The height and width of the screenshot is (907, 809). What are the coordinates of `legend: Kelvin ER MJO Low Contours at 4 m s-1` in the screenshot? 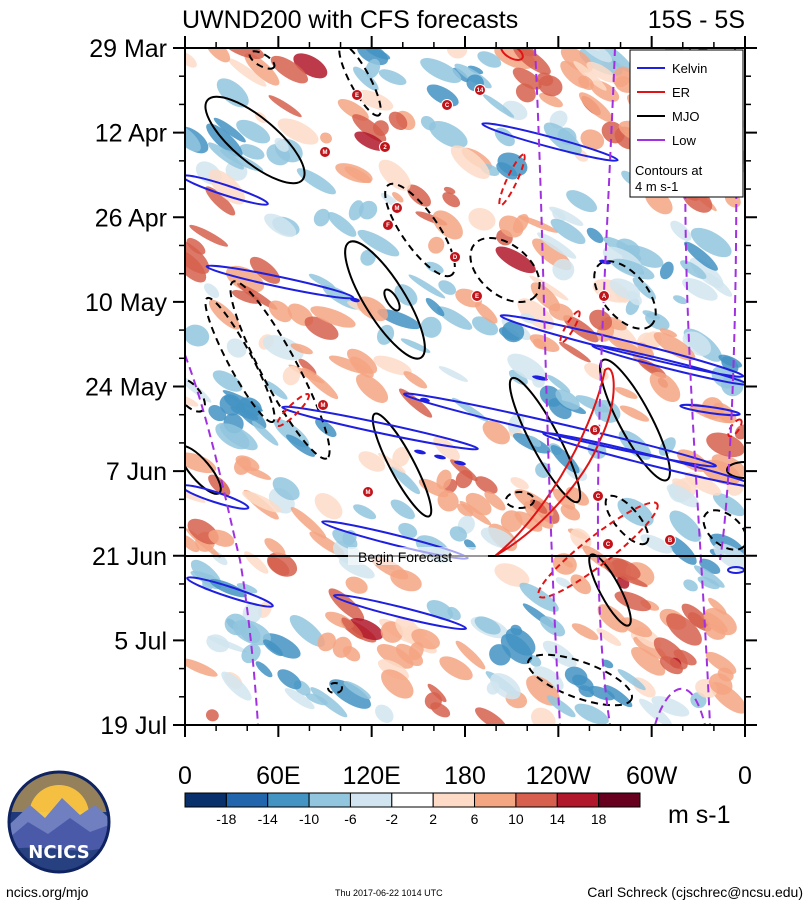 It's located at (686, 123).